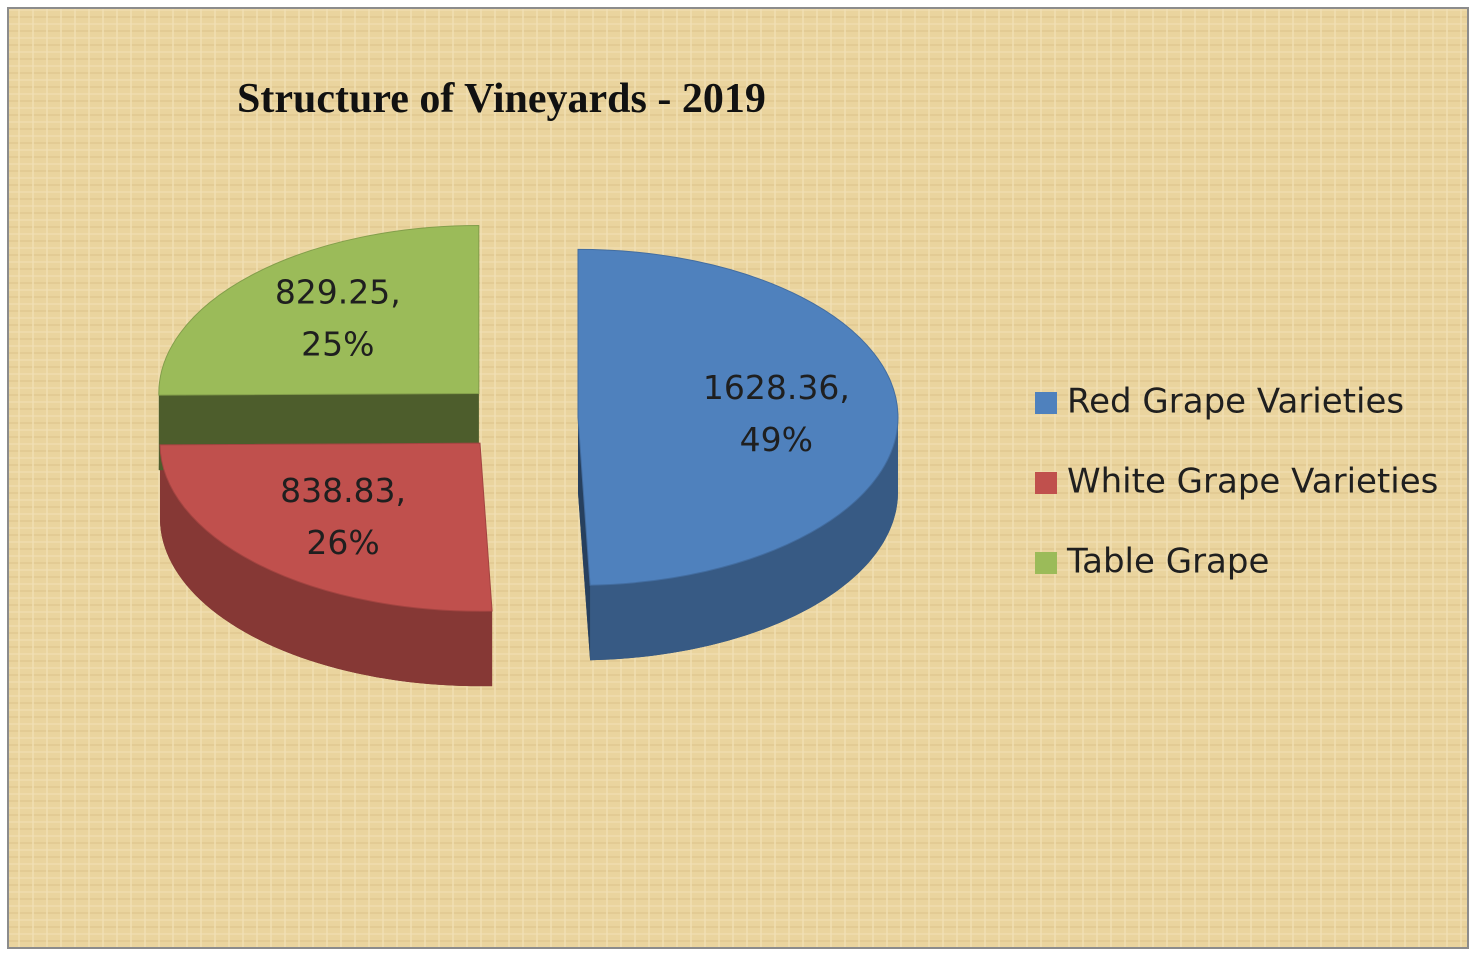  Describe the element at coordinates (501, 99) in the screenshot. I see `chart-title: Structure of Vineyards - 2019` at that location.